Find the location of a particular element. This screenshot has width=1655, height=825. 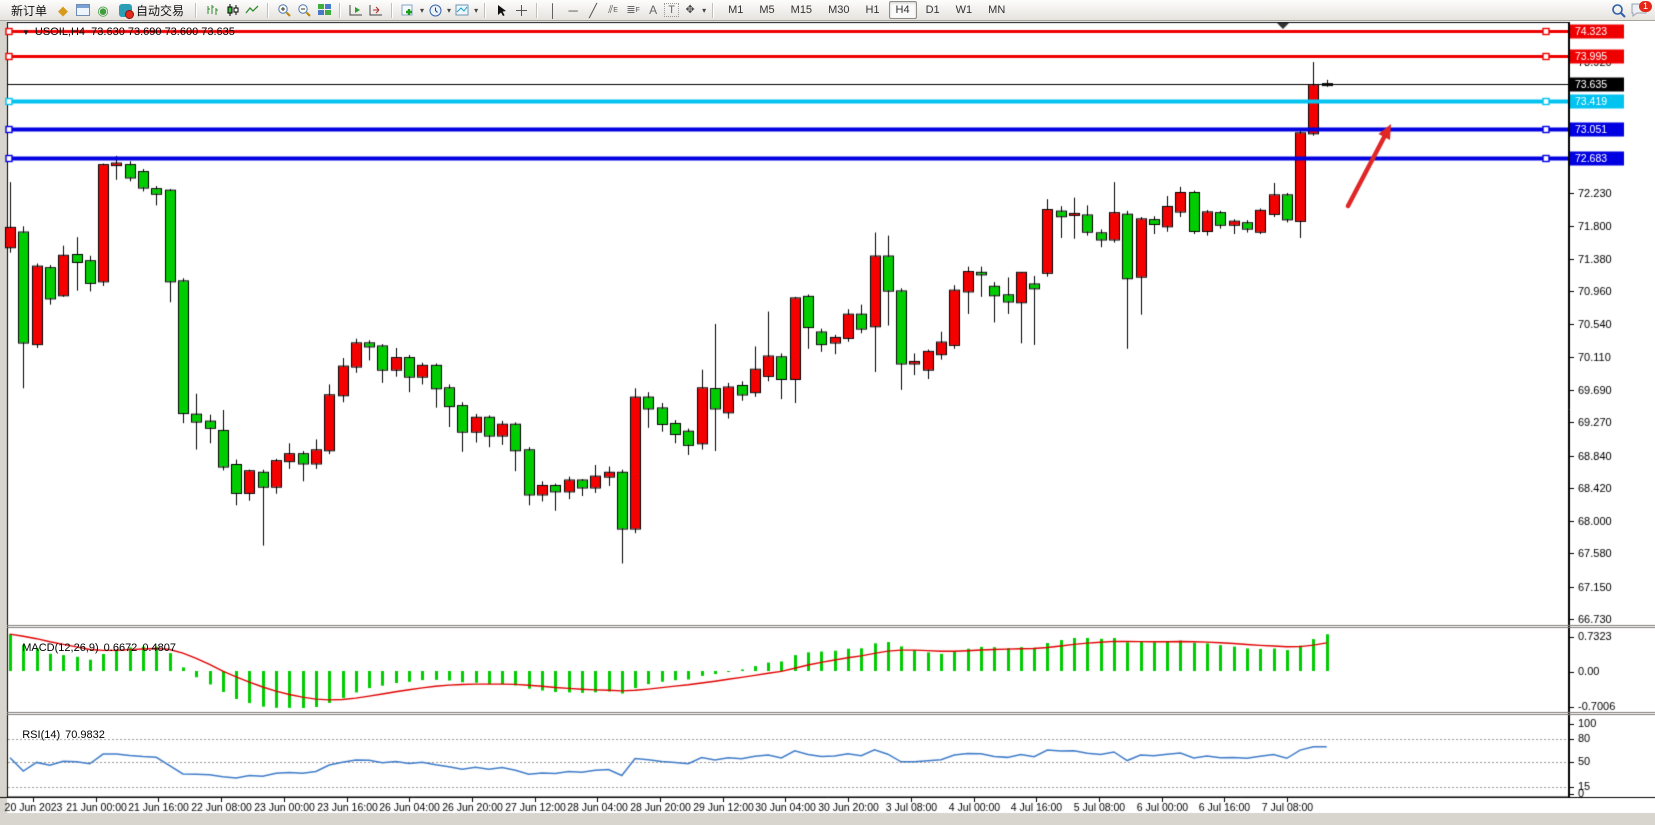

gold-symbol-icon: ◆ is located at coordinates (63, 10).